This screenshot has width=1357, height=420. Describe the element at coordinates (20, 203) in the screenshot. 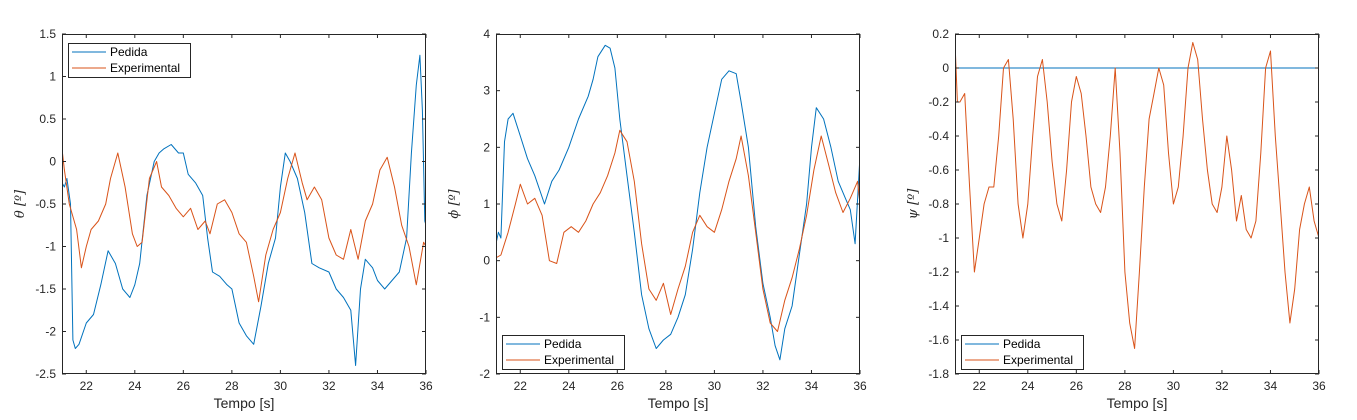

I see `y-axis-label: θ [º]` at that location.